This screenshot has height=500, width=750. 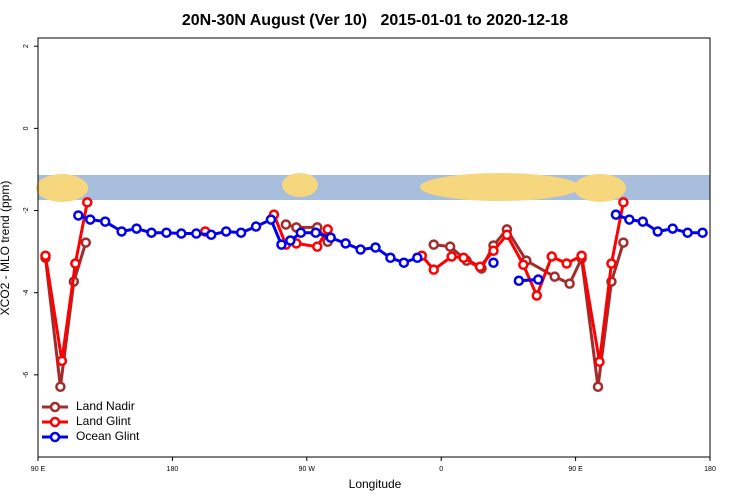 I want to click on map-strip, so click(x=373, y=187).